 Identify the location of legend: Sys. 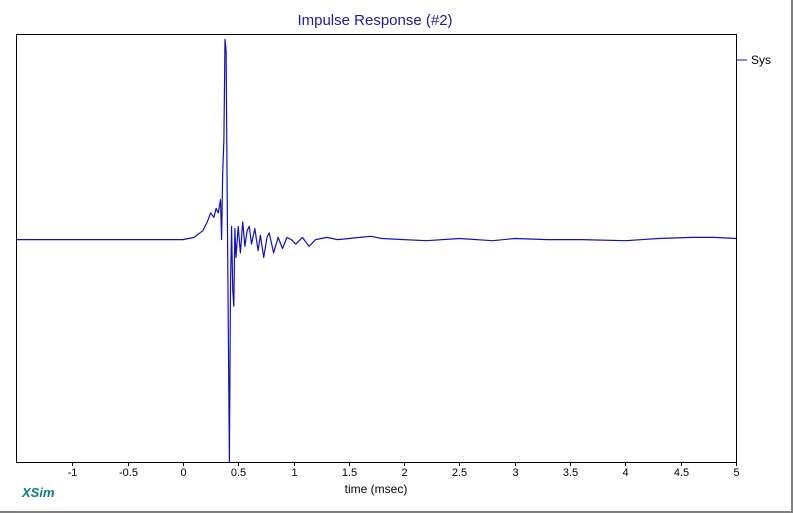
(753, 60).